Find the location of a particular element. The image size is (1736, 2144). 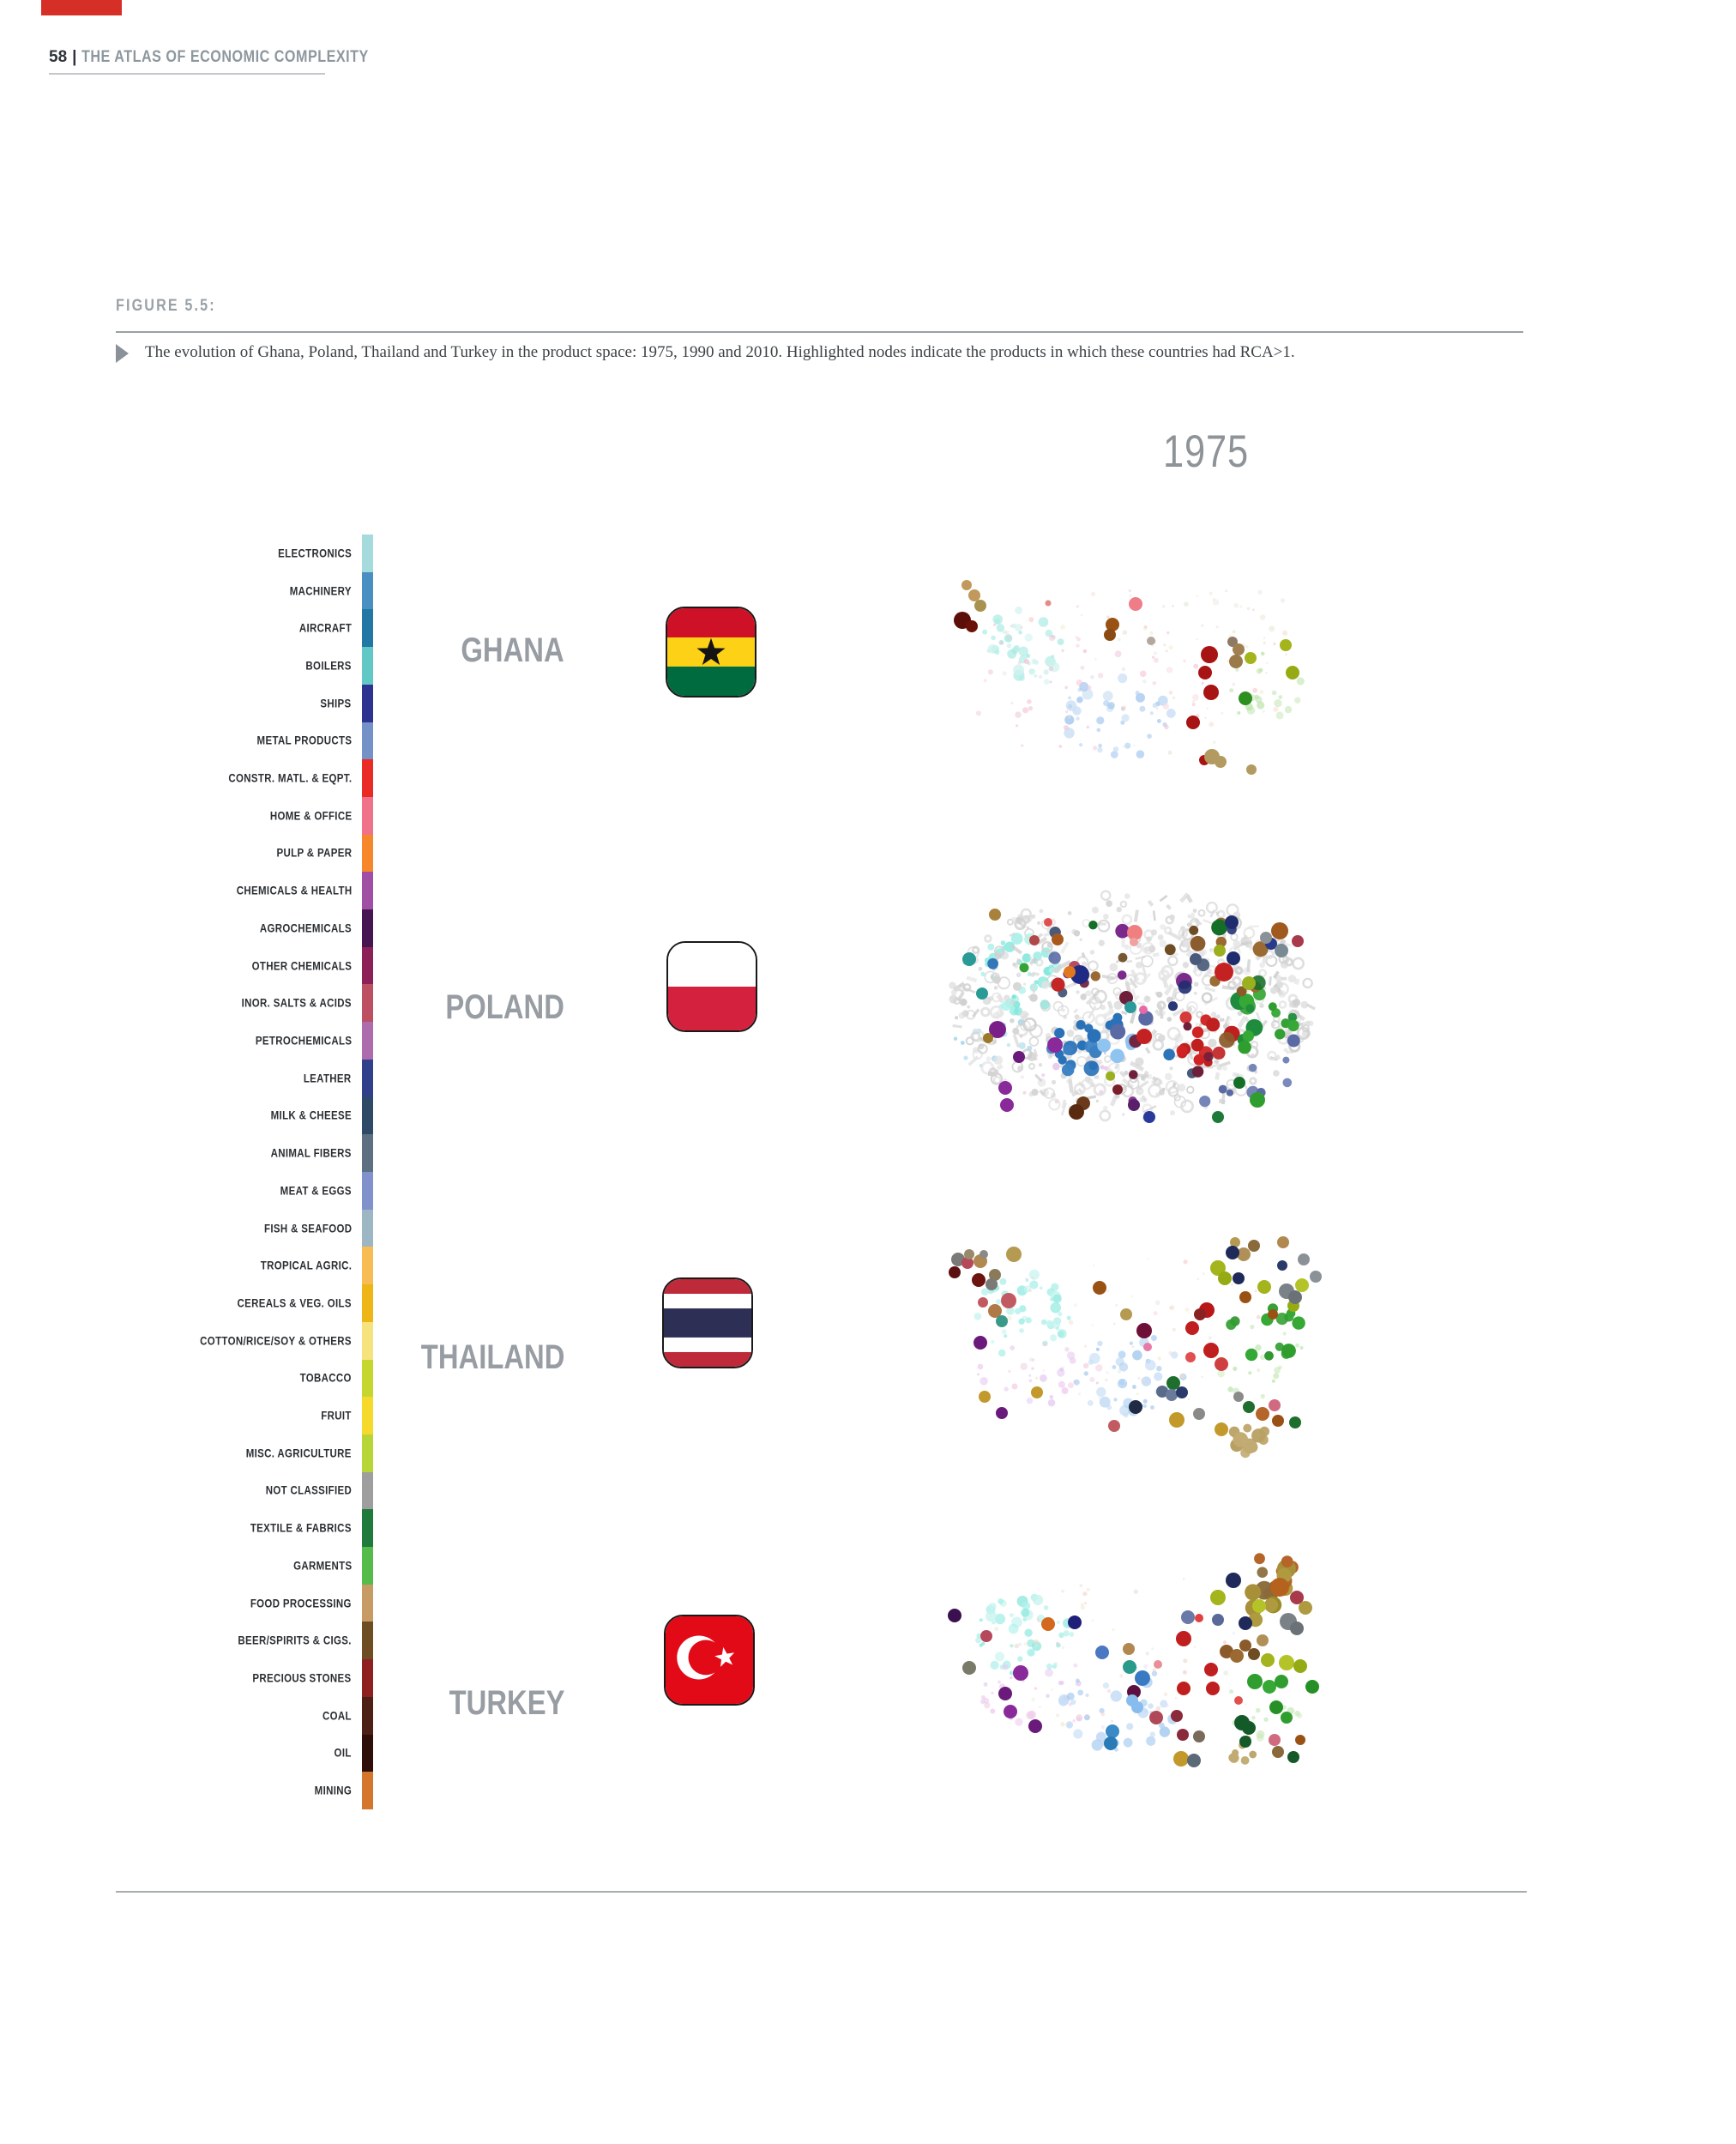

legend-label: AGROCHEMICALS is located at coordinates (305, 928).